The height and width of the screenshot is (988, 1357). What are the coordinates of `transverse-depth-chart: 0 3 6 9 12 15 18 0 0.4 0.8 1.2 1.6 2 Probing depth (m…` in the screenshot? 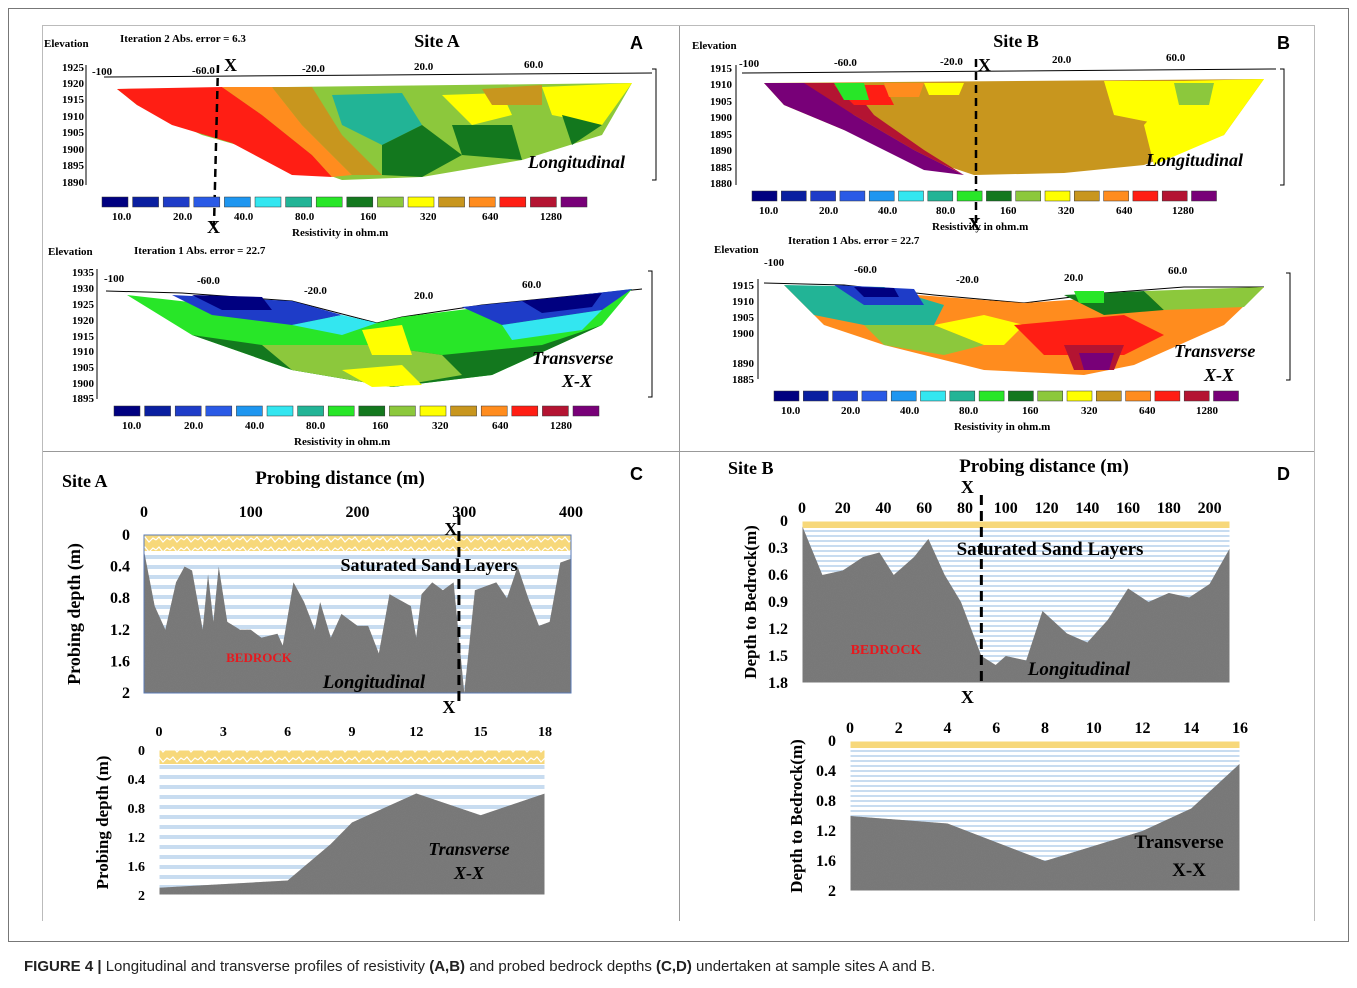 It's located at (322, 814).